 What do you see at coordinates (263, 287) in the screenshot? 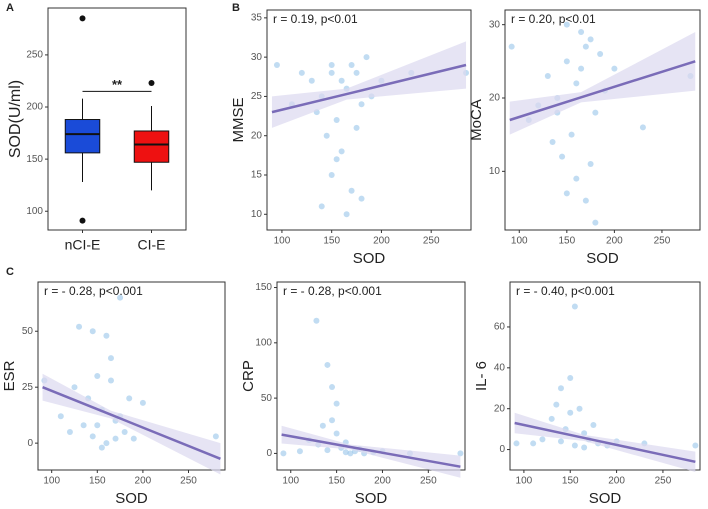
I see `y-tick-label: 150` at bounding box center [263, 287].